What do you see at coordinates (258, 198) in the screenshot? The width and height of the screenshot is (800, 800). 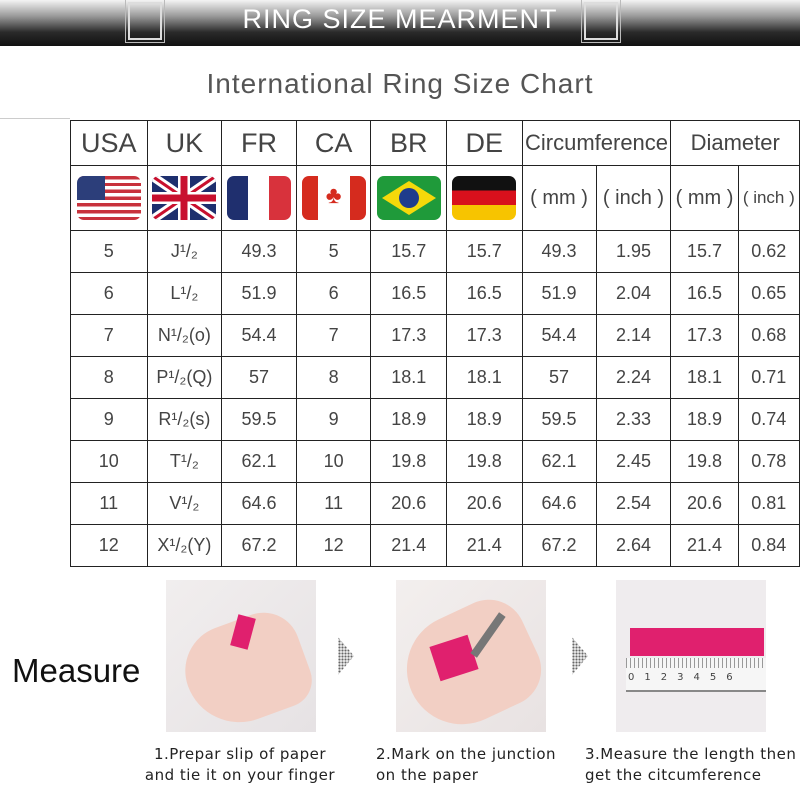 I see `france-flag-icon` at bounding box center [258, 198].